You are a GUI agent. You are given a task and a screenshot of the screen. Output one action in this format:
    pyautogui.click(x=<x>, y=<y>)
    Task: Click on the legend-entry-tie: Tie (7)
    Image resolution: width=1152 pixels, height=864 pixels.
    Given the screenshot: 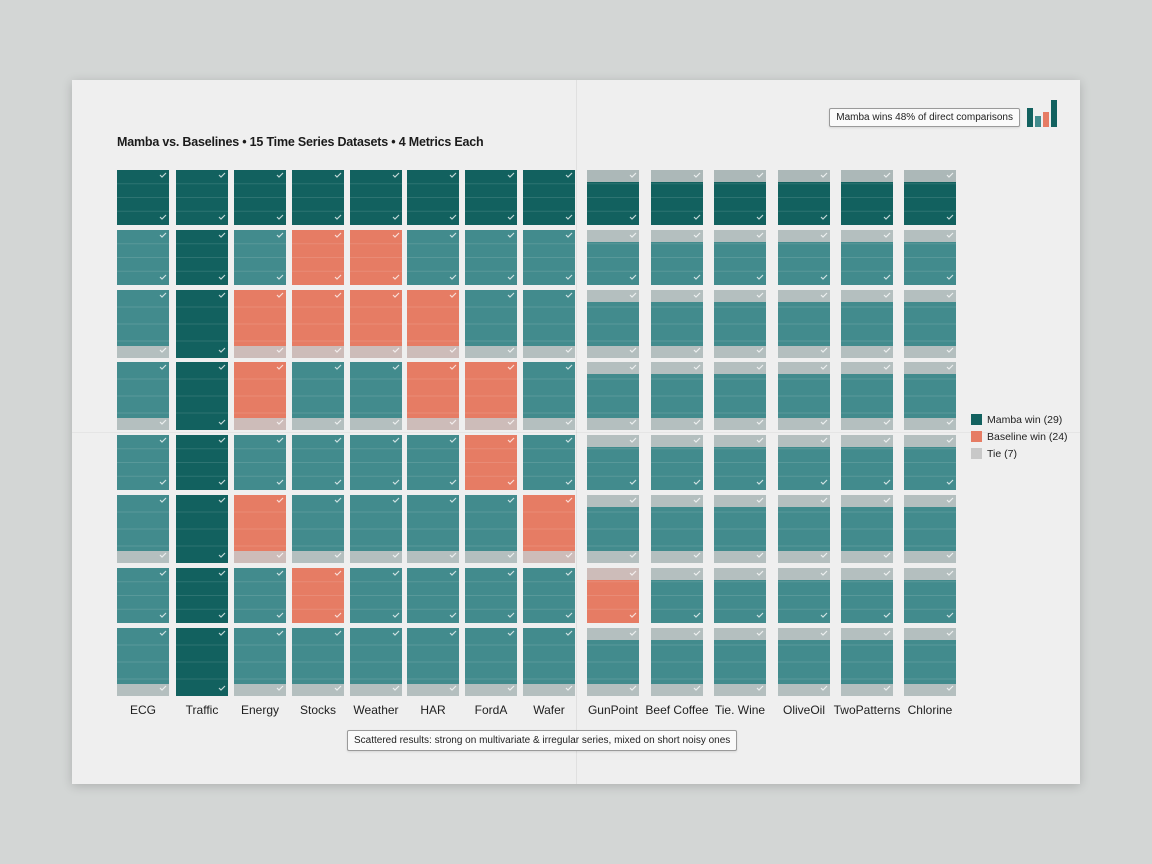 What is the action you would take?
    pyautogui.click(x=1019, y=453)
    